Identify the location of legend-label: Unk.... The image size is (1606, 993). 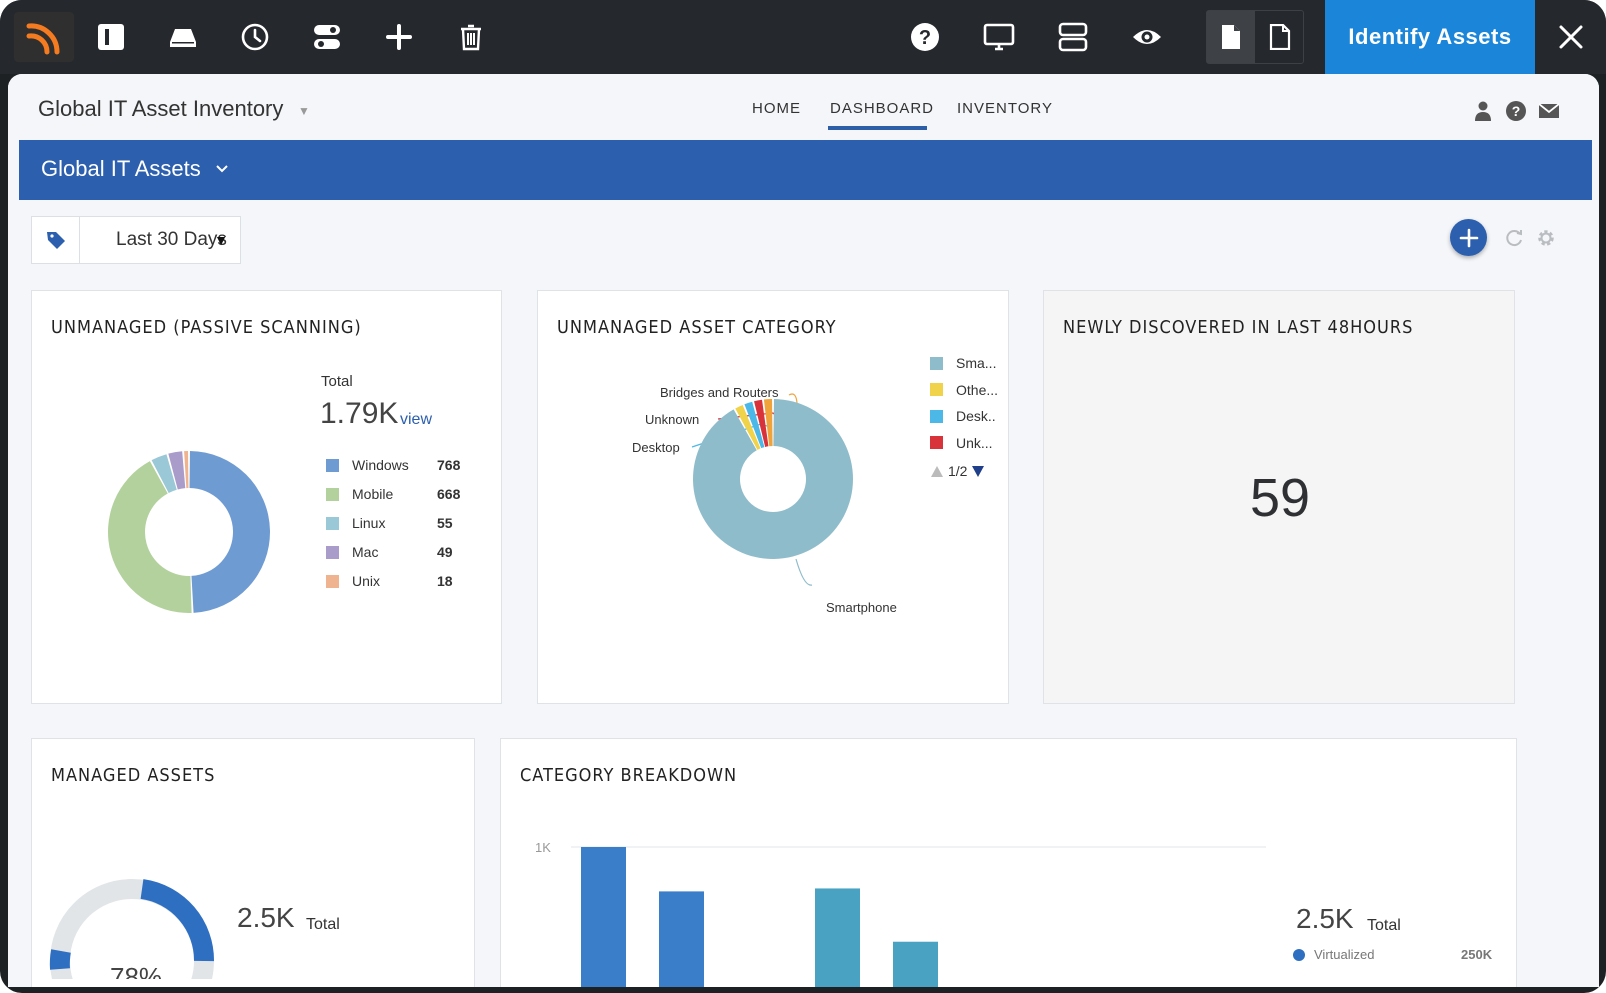
(974, 442).